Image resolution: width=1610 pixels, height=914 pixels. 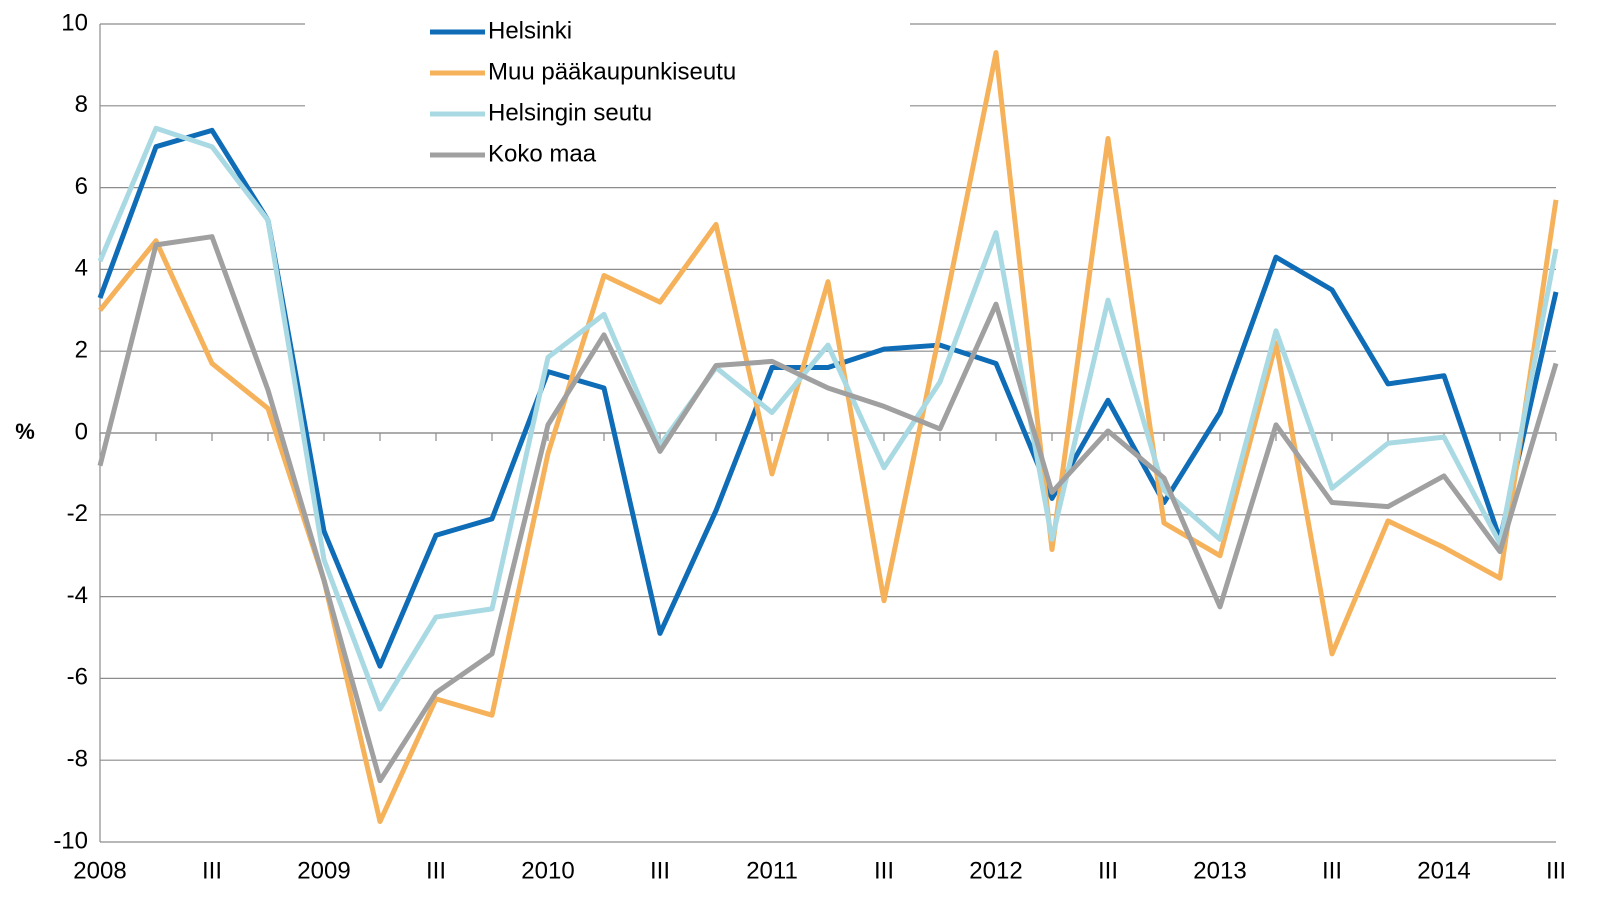 I want to click on y-tick-label: -10, so click(x=70, y=840).